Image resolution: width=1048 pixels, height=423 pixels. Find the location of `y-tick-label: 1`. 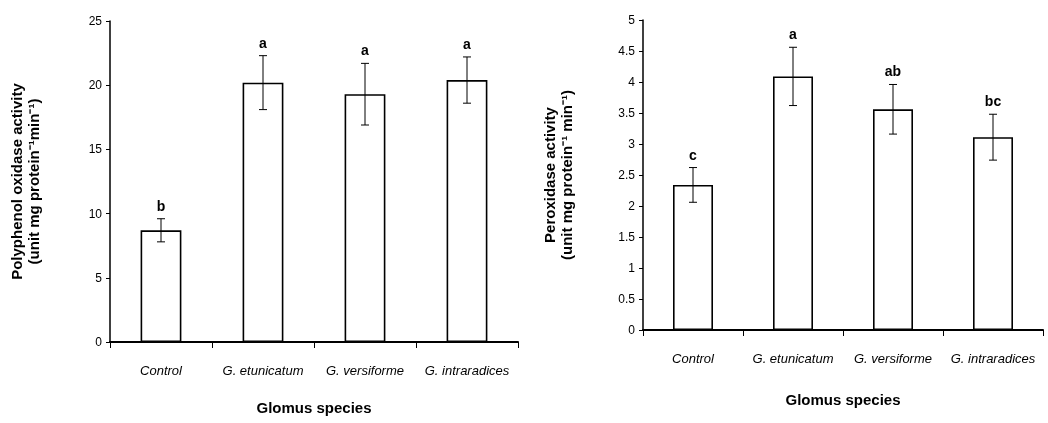

y-tick-label: 1 is located at coordinates (632, 268).